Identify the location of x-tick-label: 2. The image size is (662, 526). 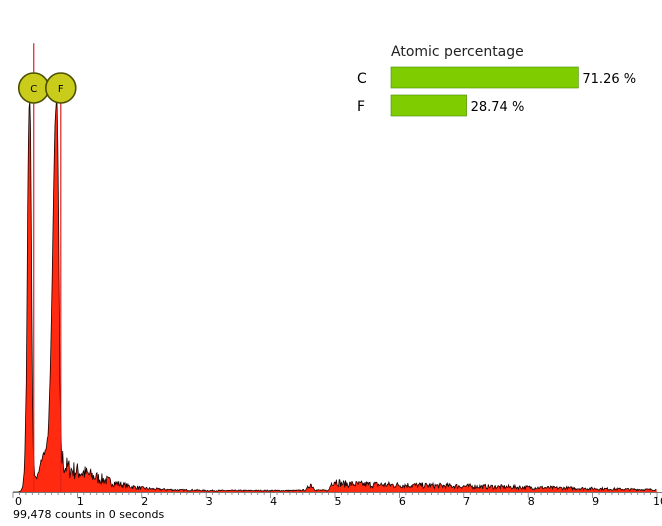
(144, 501).